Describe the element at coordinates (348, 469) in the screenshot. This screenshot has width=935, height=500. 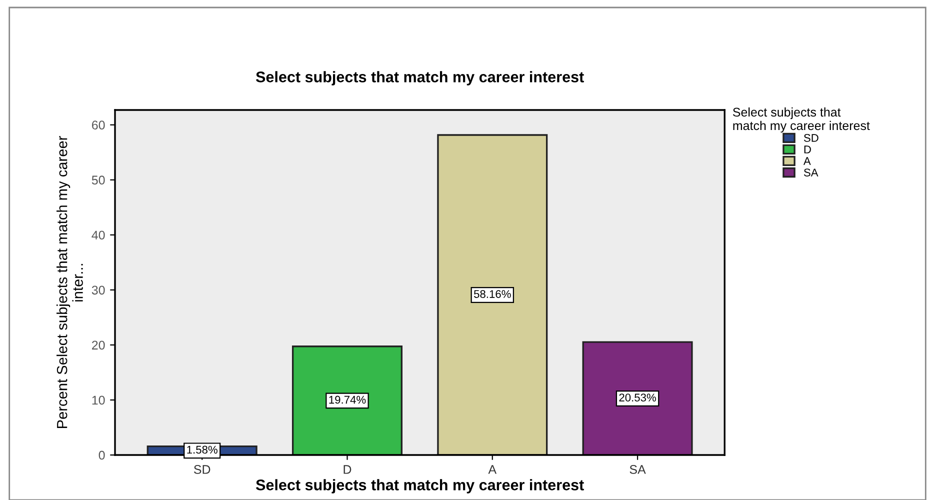
I see `x-tick-label: D` at that location.